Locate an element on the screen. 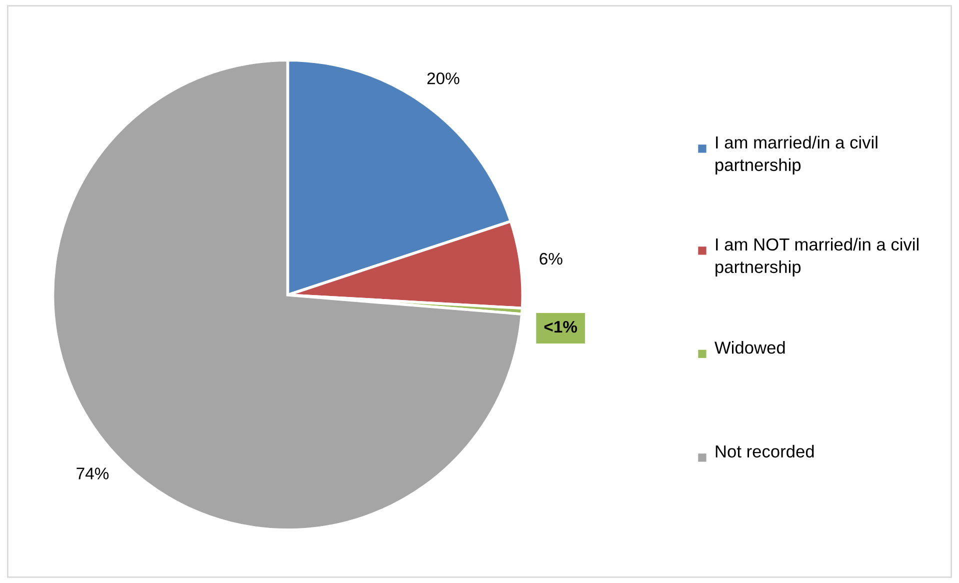 This screenshot has height=583, width=959. legend-label: Not recorded is located at coordinates (765, 451).